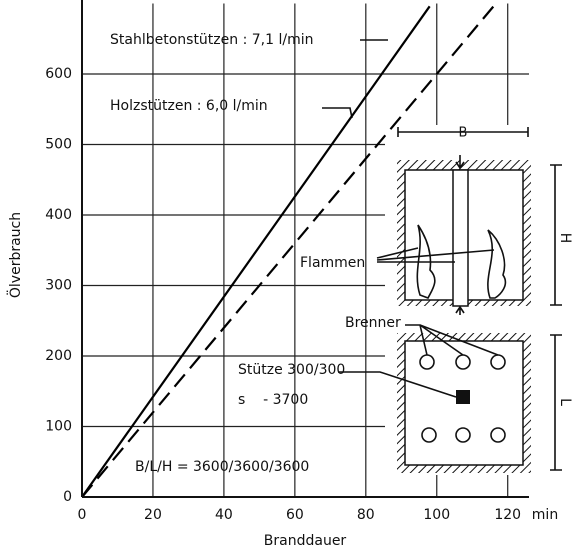  Describe the element at coordinates (373, 323) in the screenshot. I see `annotation: Brenner` at that location.